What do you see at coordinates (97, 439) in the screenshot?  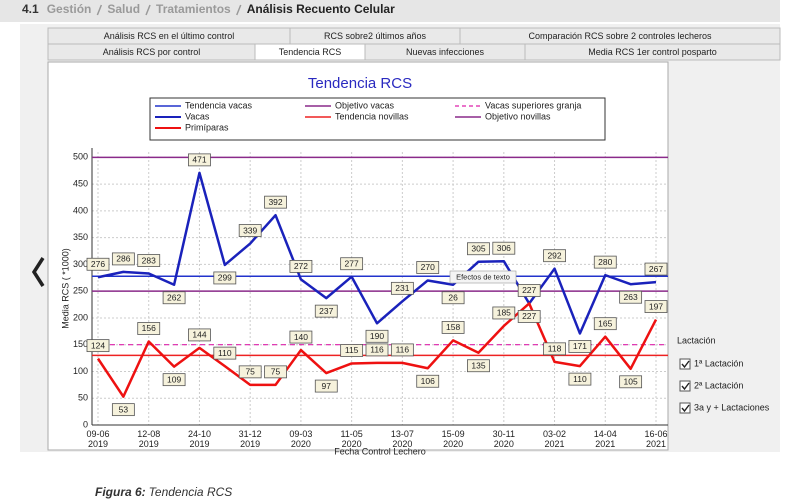 I see `x-tick-label: 09-06 2019` at bounding box center [97, 439].